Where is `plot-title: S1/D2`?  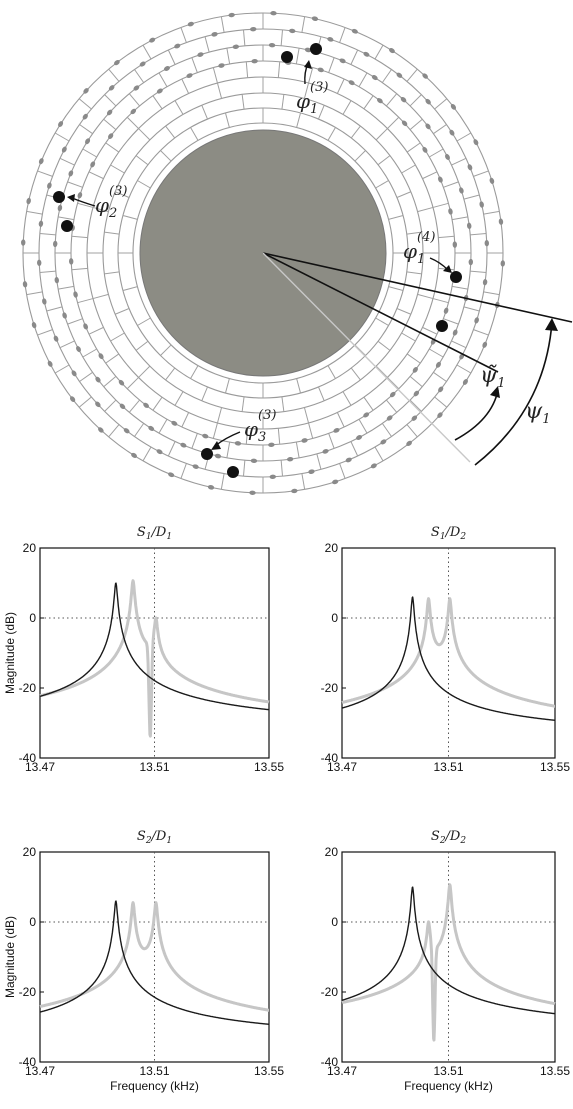
plot-title: S1/D2 is located at coordinates (448, 533).